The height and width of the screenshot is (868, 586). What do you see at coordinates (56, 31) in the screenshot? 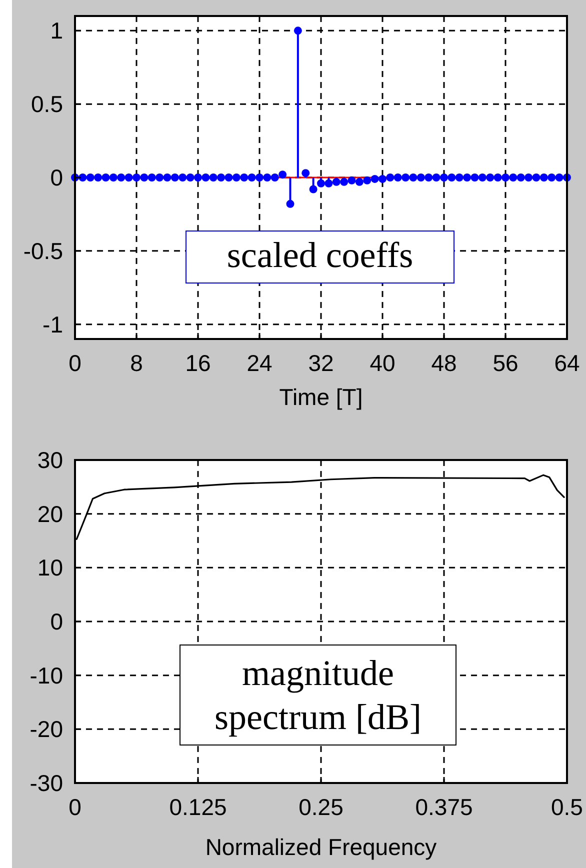
I see `y-tick-label: 1` at bounding box center [56, 31].